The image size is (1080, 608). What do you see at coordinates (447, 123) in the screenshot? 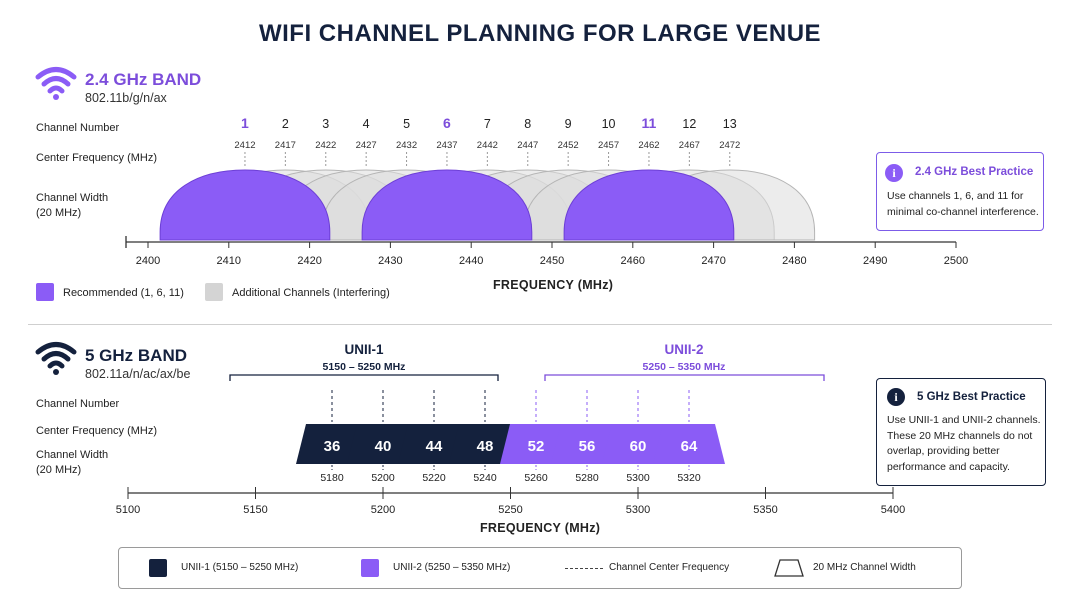
I see `channel-number: 6` at bounding box center [447, 123].